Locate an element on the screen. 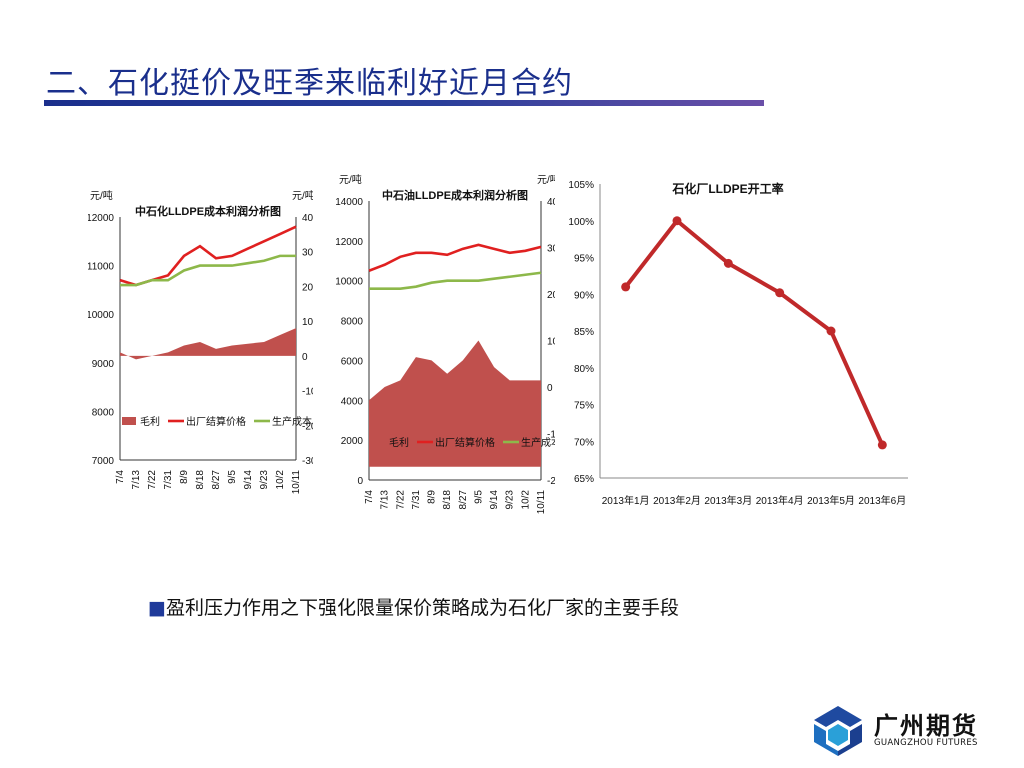 The image size is (1024, 768). right-tick-label: -2000 is located at coordinates (307, 426).